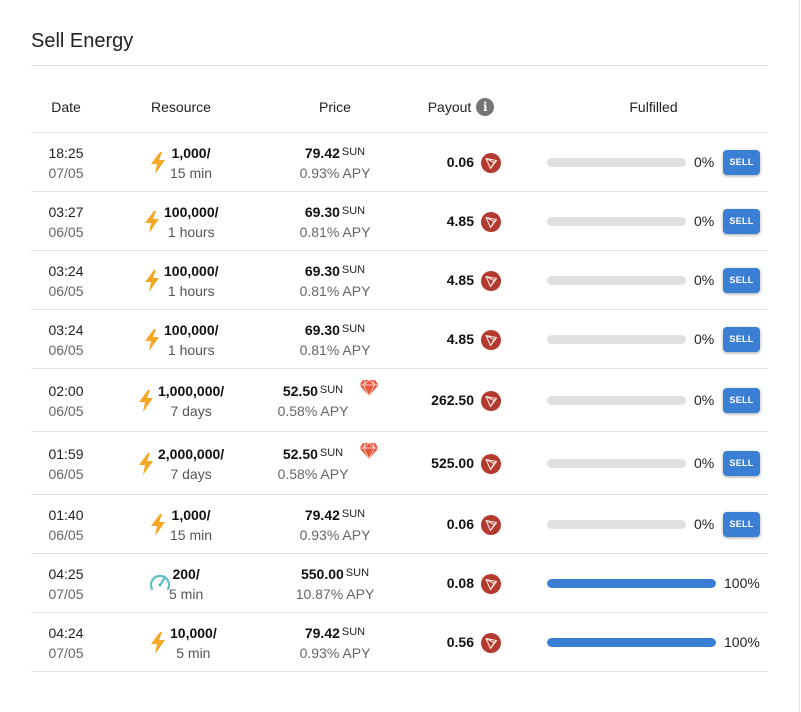 Image resolution: width=801 pixels, height=712 pixels. Describe the element at coordinates (322, 573) in the screenshot. I see `price-value: 550.00` at that location.